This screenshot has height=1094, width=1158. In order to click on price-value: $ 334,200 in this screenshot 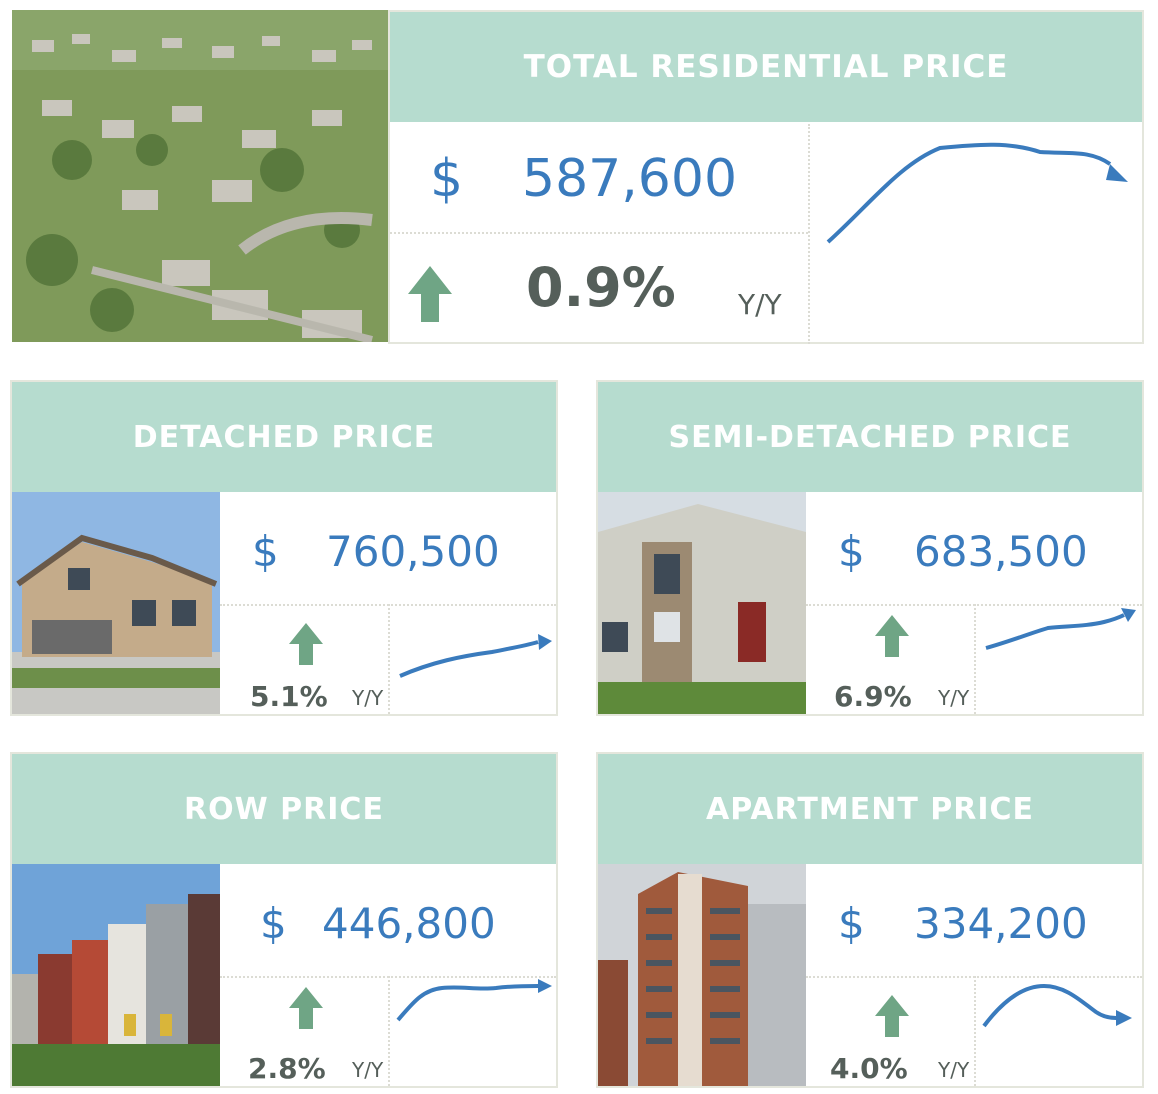, I will do `click(963, 923)`.